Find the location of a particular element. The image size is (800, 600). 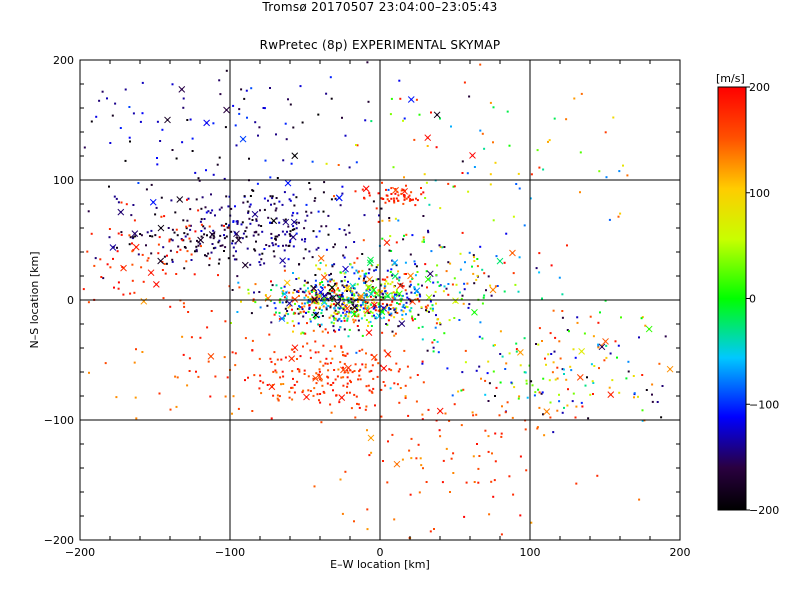

colorbar-tick-label: −100 is located at coordinates (764, 404).